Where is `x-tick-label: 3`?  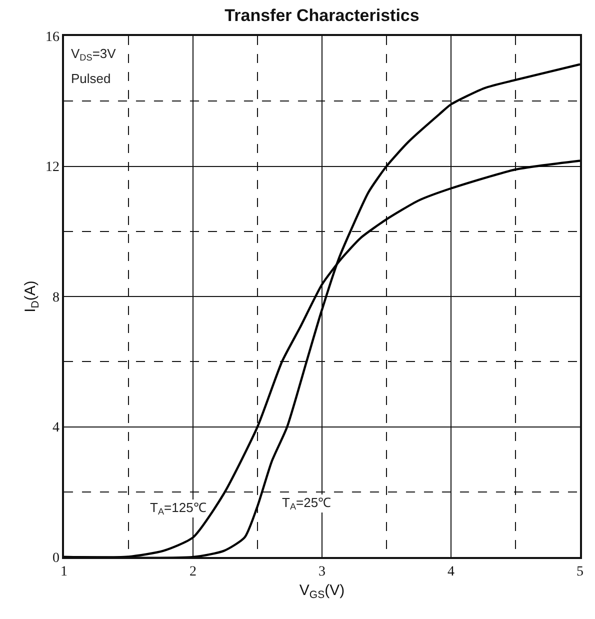
x-tick-label: 3 is located at coordinates (322, 572).